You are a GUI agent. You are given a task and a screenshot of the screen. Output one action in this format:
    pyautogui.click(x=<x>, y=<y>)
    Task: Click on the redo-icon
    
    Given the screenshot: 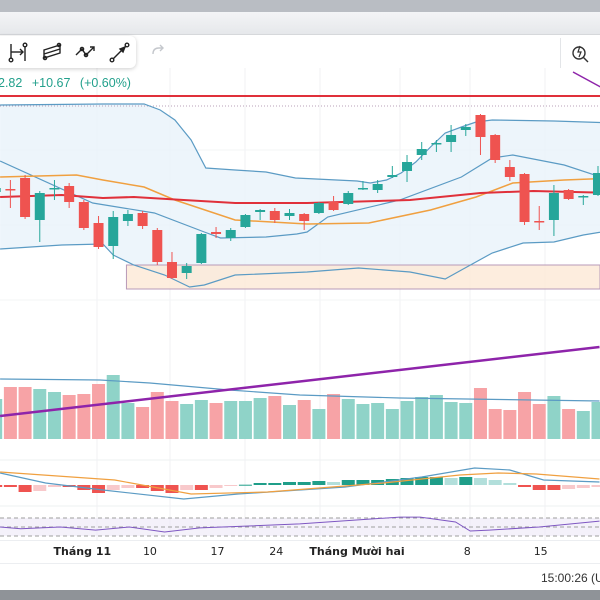 What is the action you would take?
    pyautogui.click(x=158, y=50)
    